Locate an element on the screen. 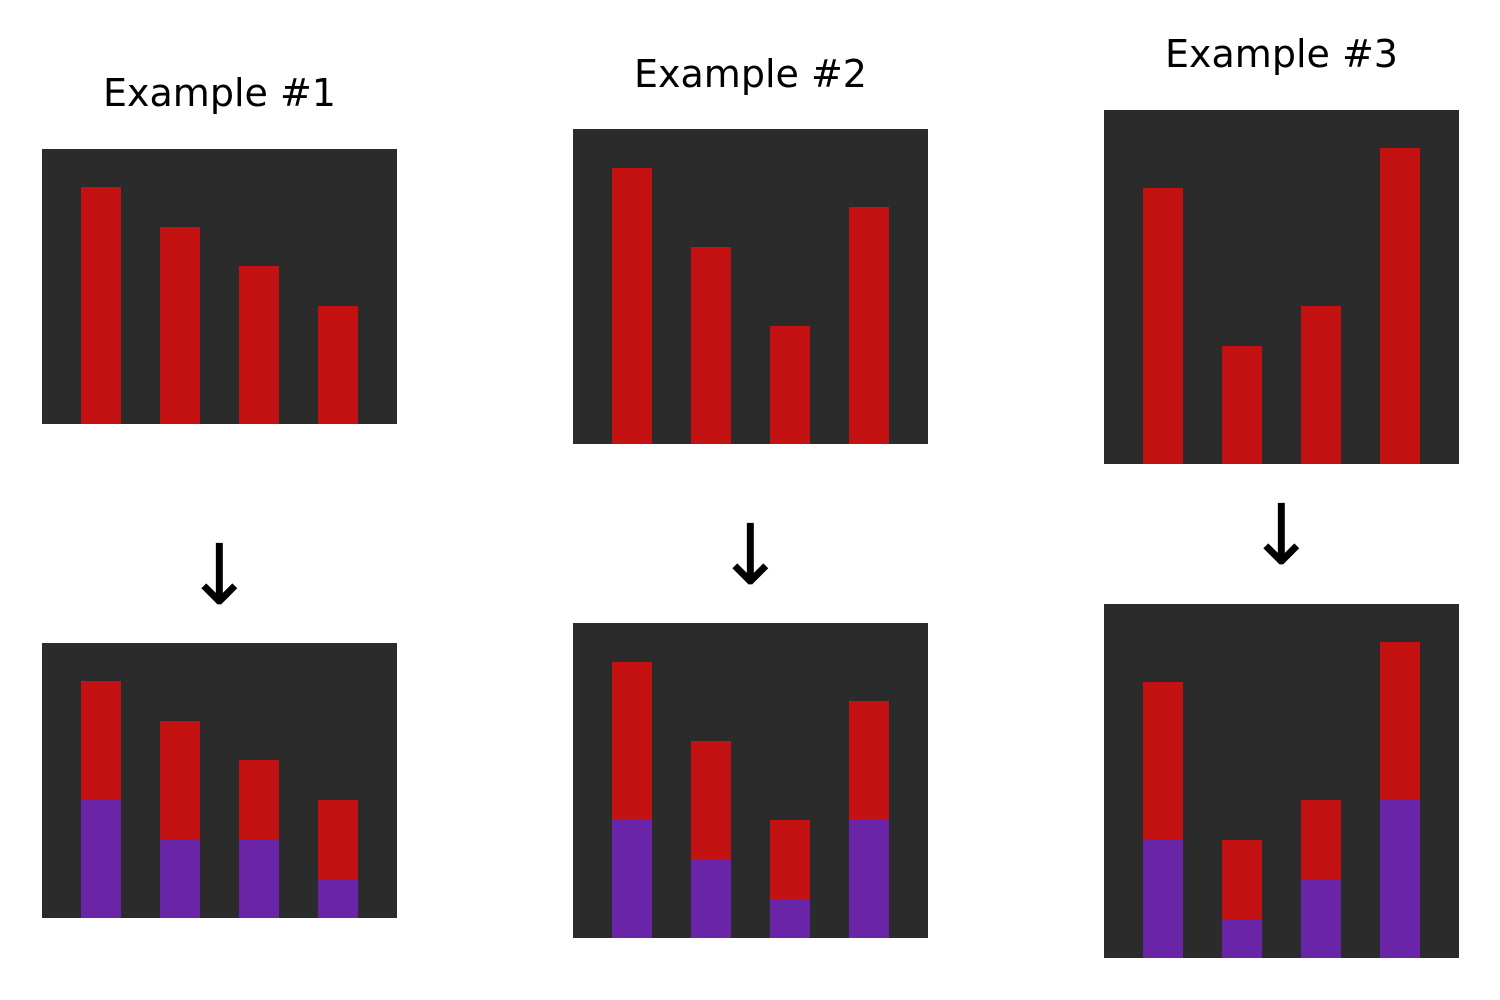 The height and width of the screenshot is (1000, 1500). example-title: Example #1 is located at coordinates (219, 93).